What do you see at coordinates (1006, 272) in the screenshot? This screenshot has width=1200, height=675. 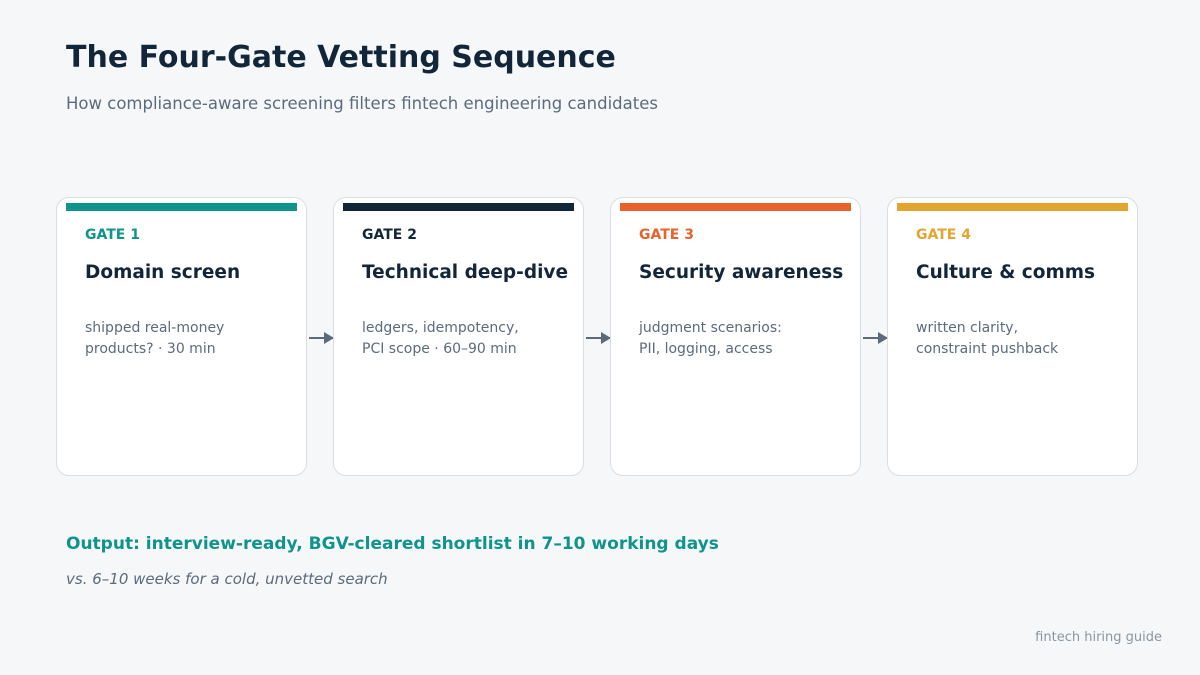 I see `gate-name: Culture & comms` at bounding box center [1006, 272].